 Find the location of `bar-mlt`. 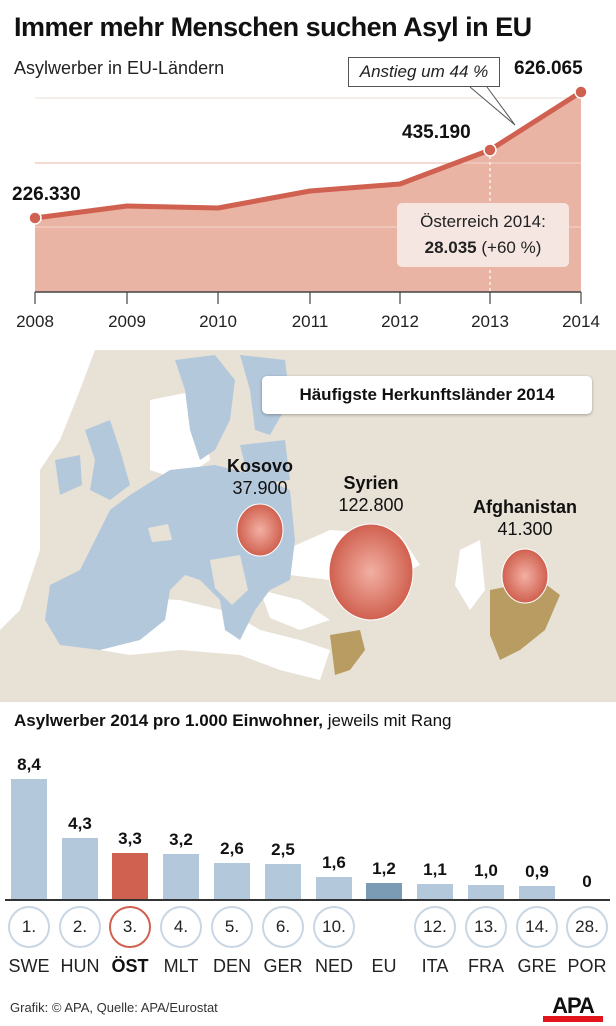

bar-mlt is located at coordinates (181, 876).